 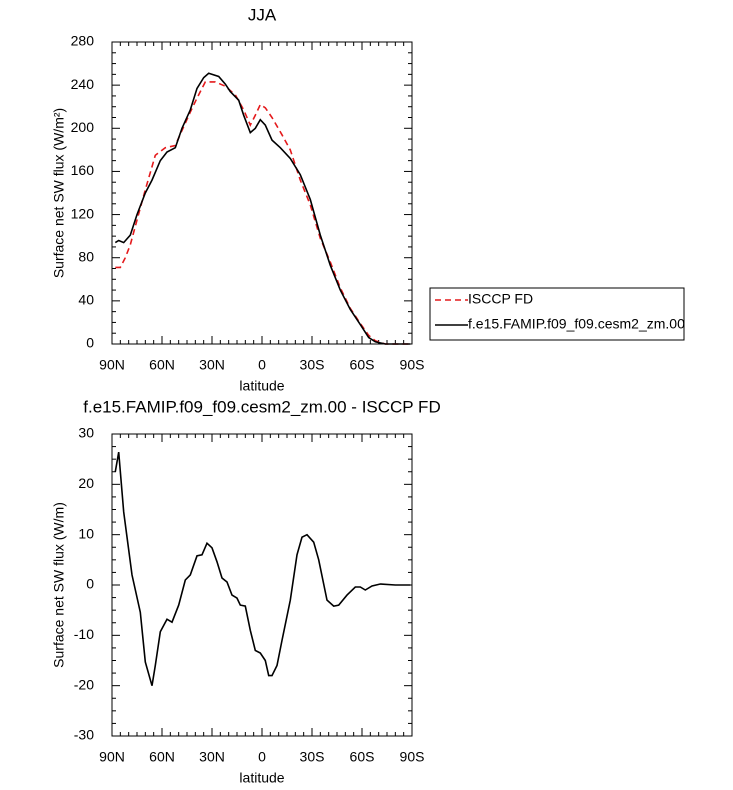 What do you see at coordinates (83, 213) in the screenshot?
I see `y-tick-label: 120` at bounding box center [83, 213].